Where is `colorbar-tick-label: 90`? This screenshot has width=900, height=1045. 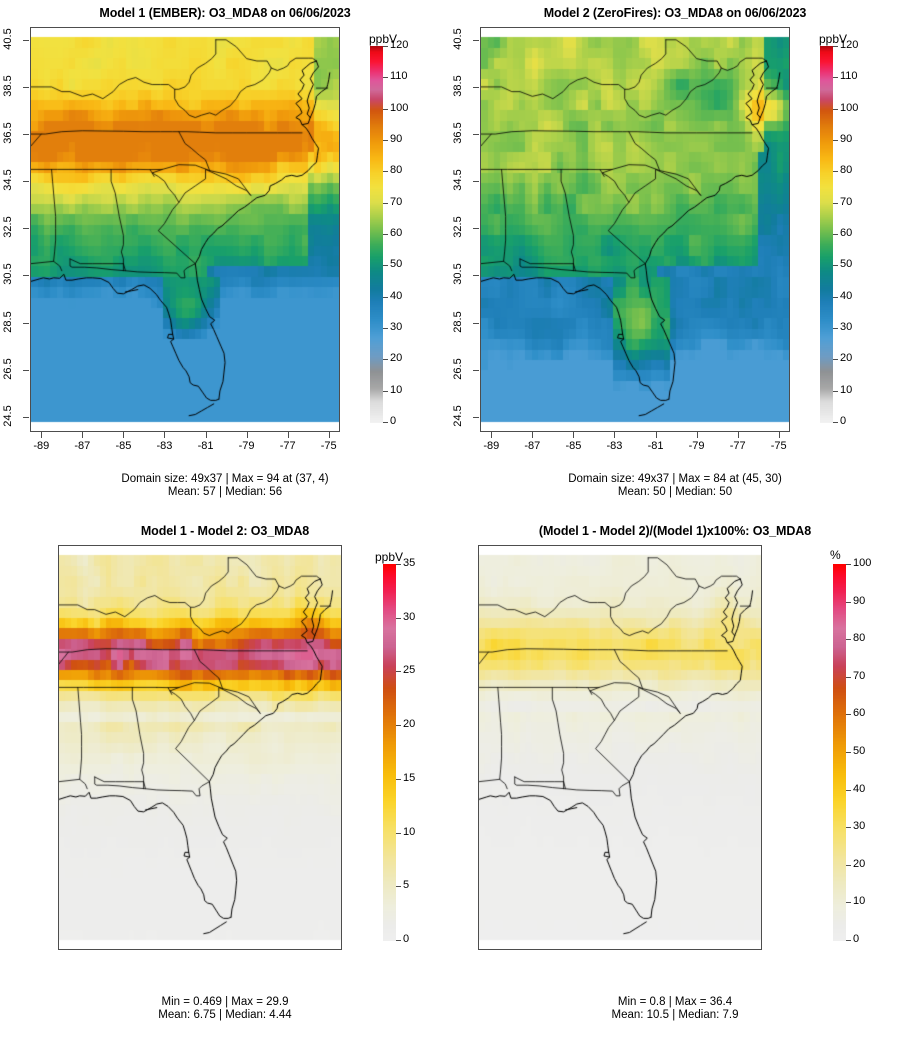 colorbar-tick-label: 90 is located at coordinates (396, 139).